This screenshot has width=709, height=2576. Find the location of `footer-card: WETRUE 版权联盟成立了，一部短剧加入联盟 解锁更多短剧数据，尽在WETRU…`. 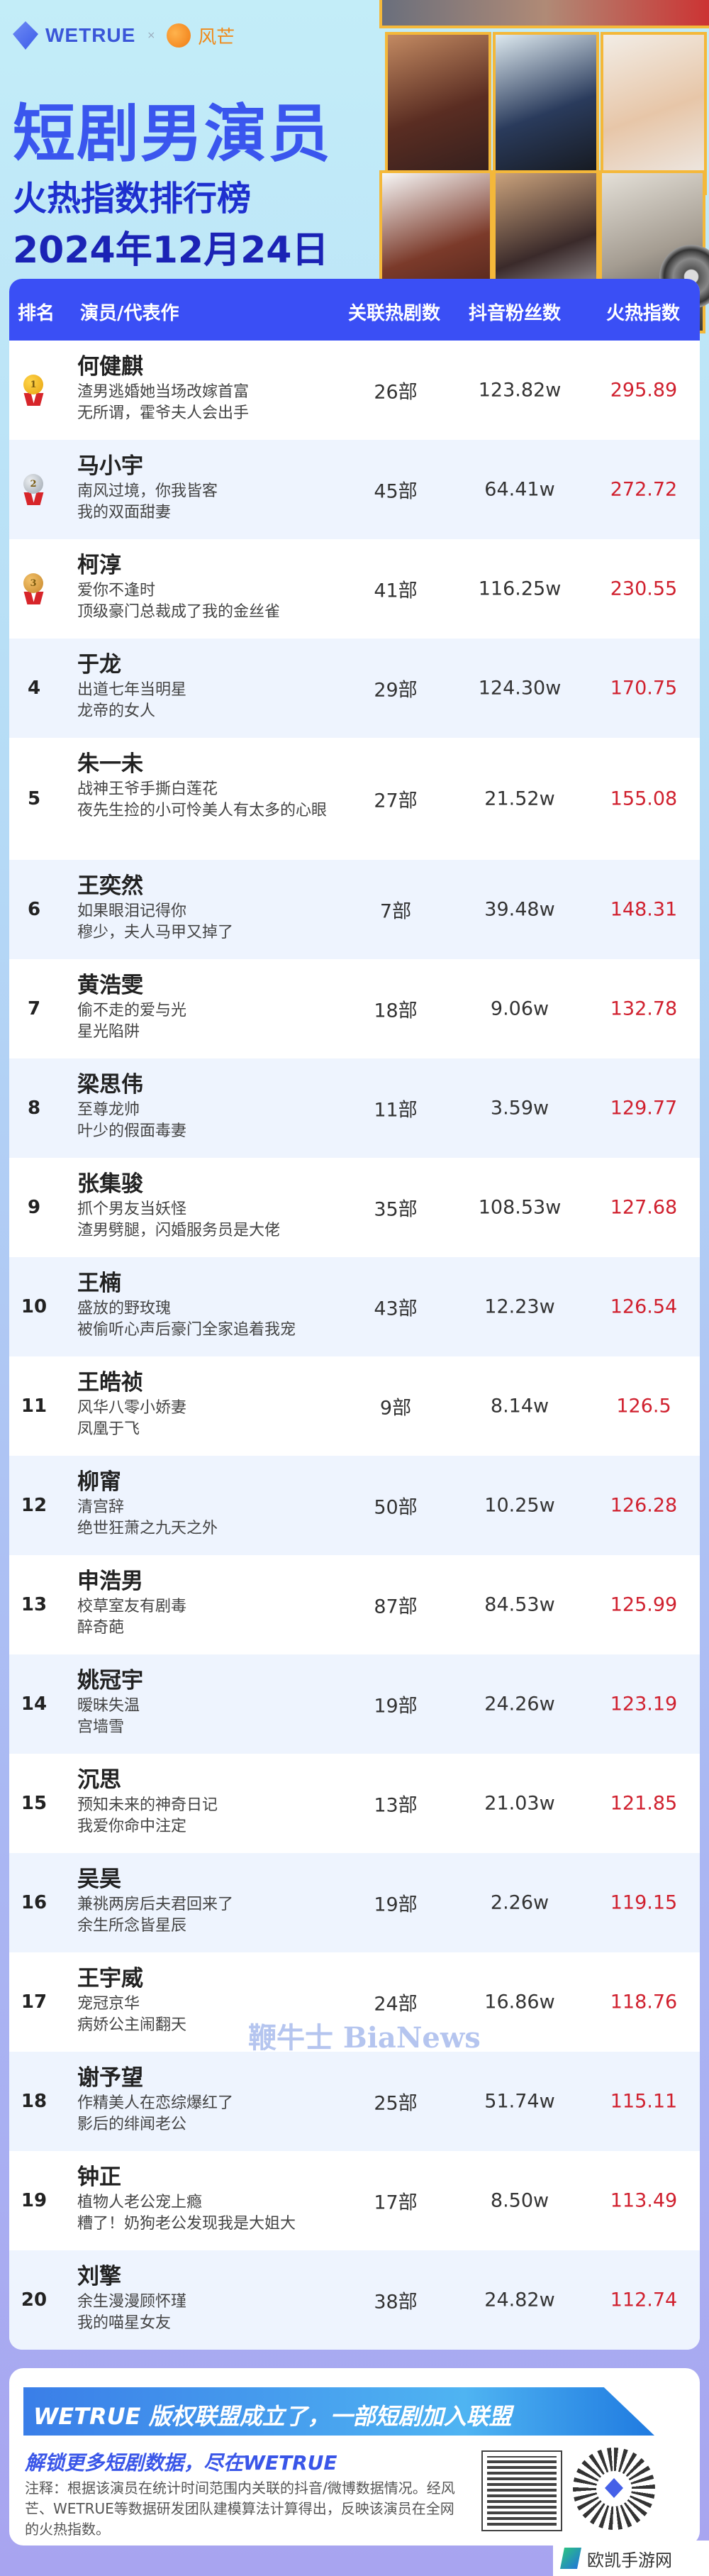

footer-card: WETRUE 版权联盟成立了，一部短剧加入联盟 解锁更多短剧数据，尽在WETRU… is located at coordinates (354, 2456).